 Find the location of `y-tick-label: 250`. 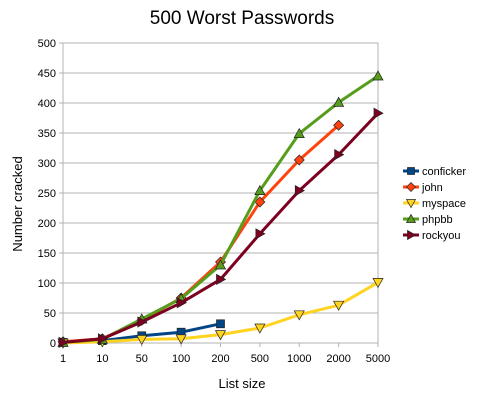

y-tick-label: 250 is located at coordinates (47, 194).